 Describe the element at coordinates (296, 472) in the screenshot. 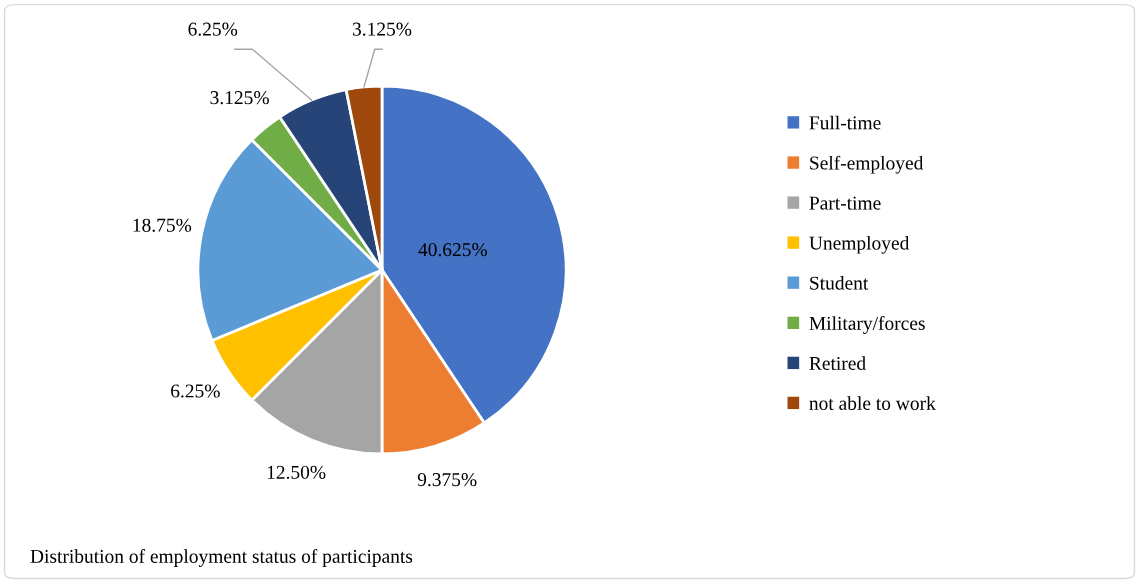

I see `data-label: 12.50%` at that location.